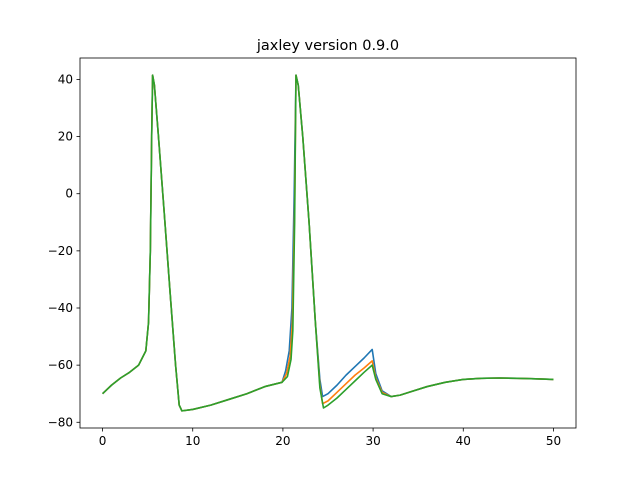 The image size is (640, 480). What do you see at coordinates (65, 79) in the screenshot?
I see `y-tick-label: 40` at bounding box center [65, 79].